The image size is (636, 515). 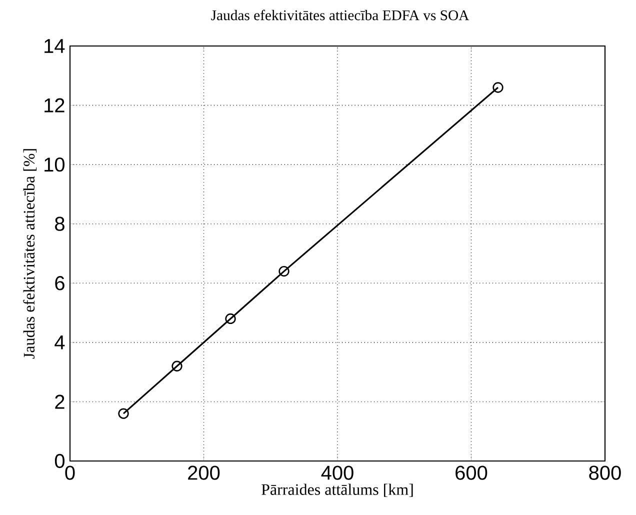 I want to click on y-tick-label: 12, so click(x=54, y=105).